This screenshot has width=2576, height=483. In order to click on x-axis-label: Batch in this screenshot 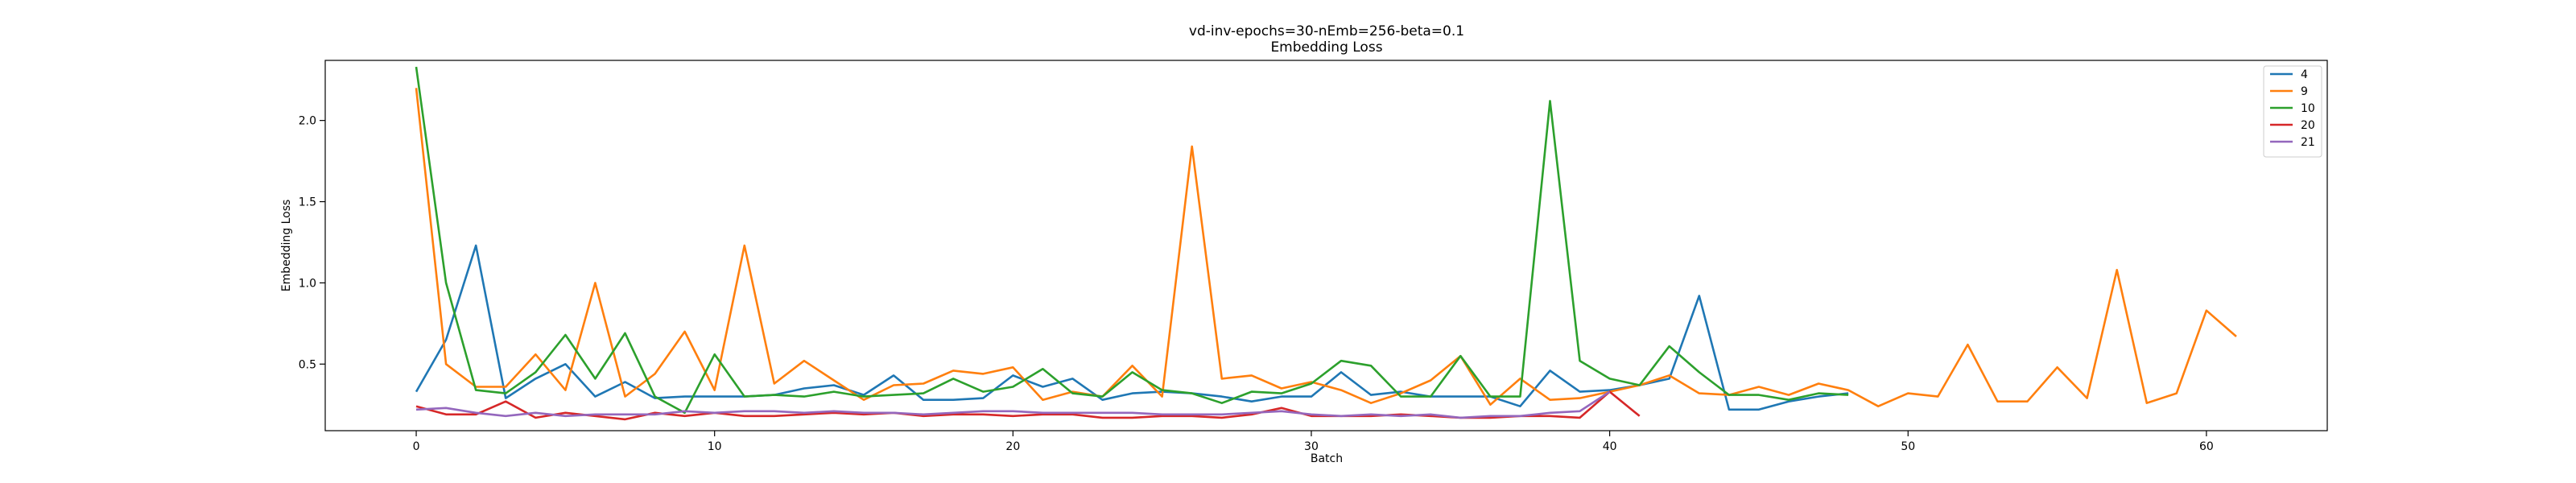, I will do `click(1327, 458)`.